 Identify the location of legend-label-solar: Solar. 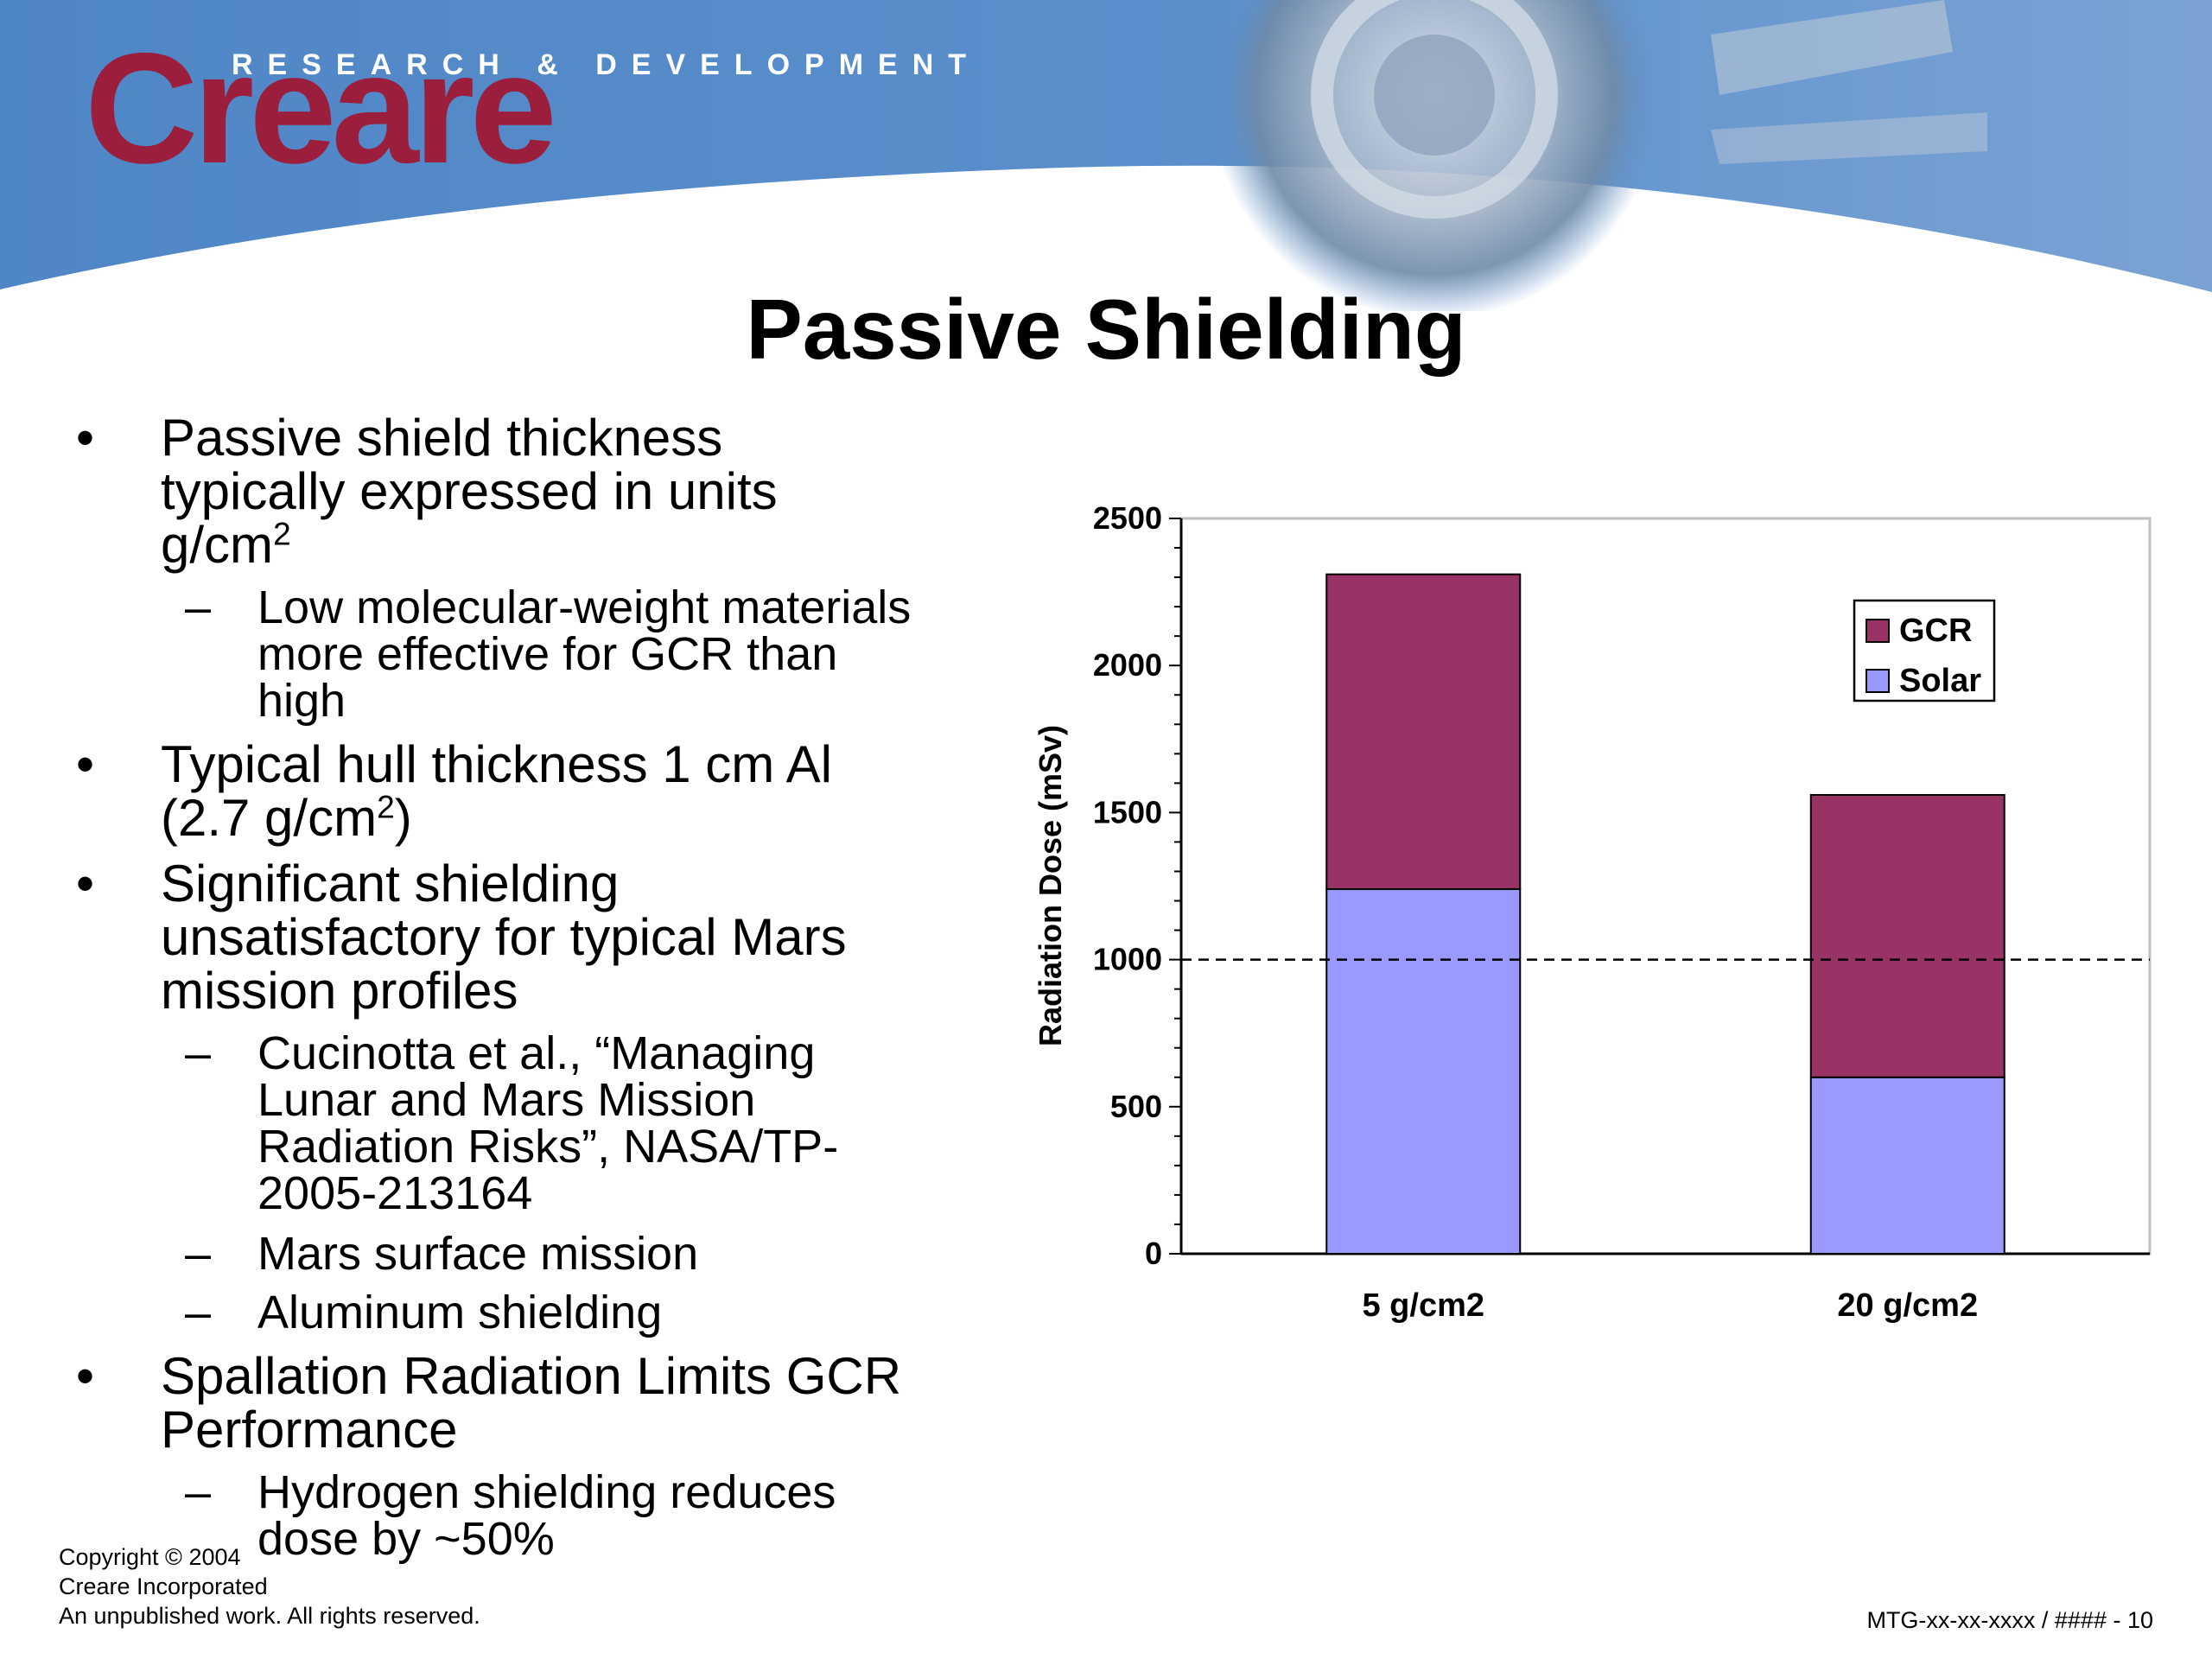
(1940, 681).